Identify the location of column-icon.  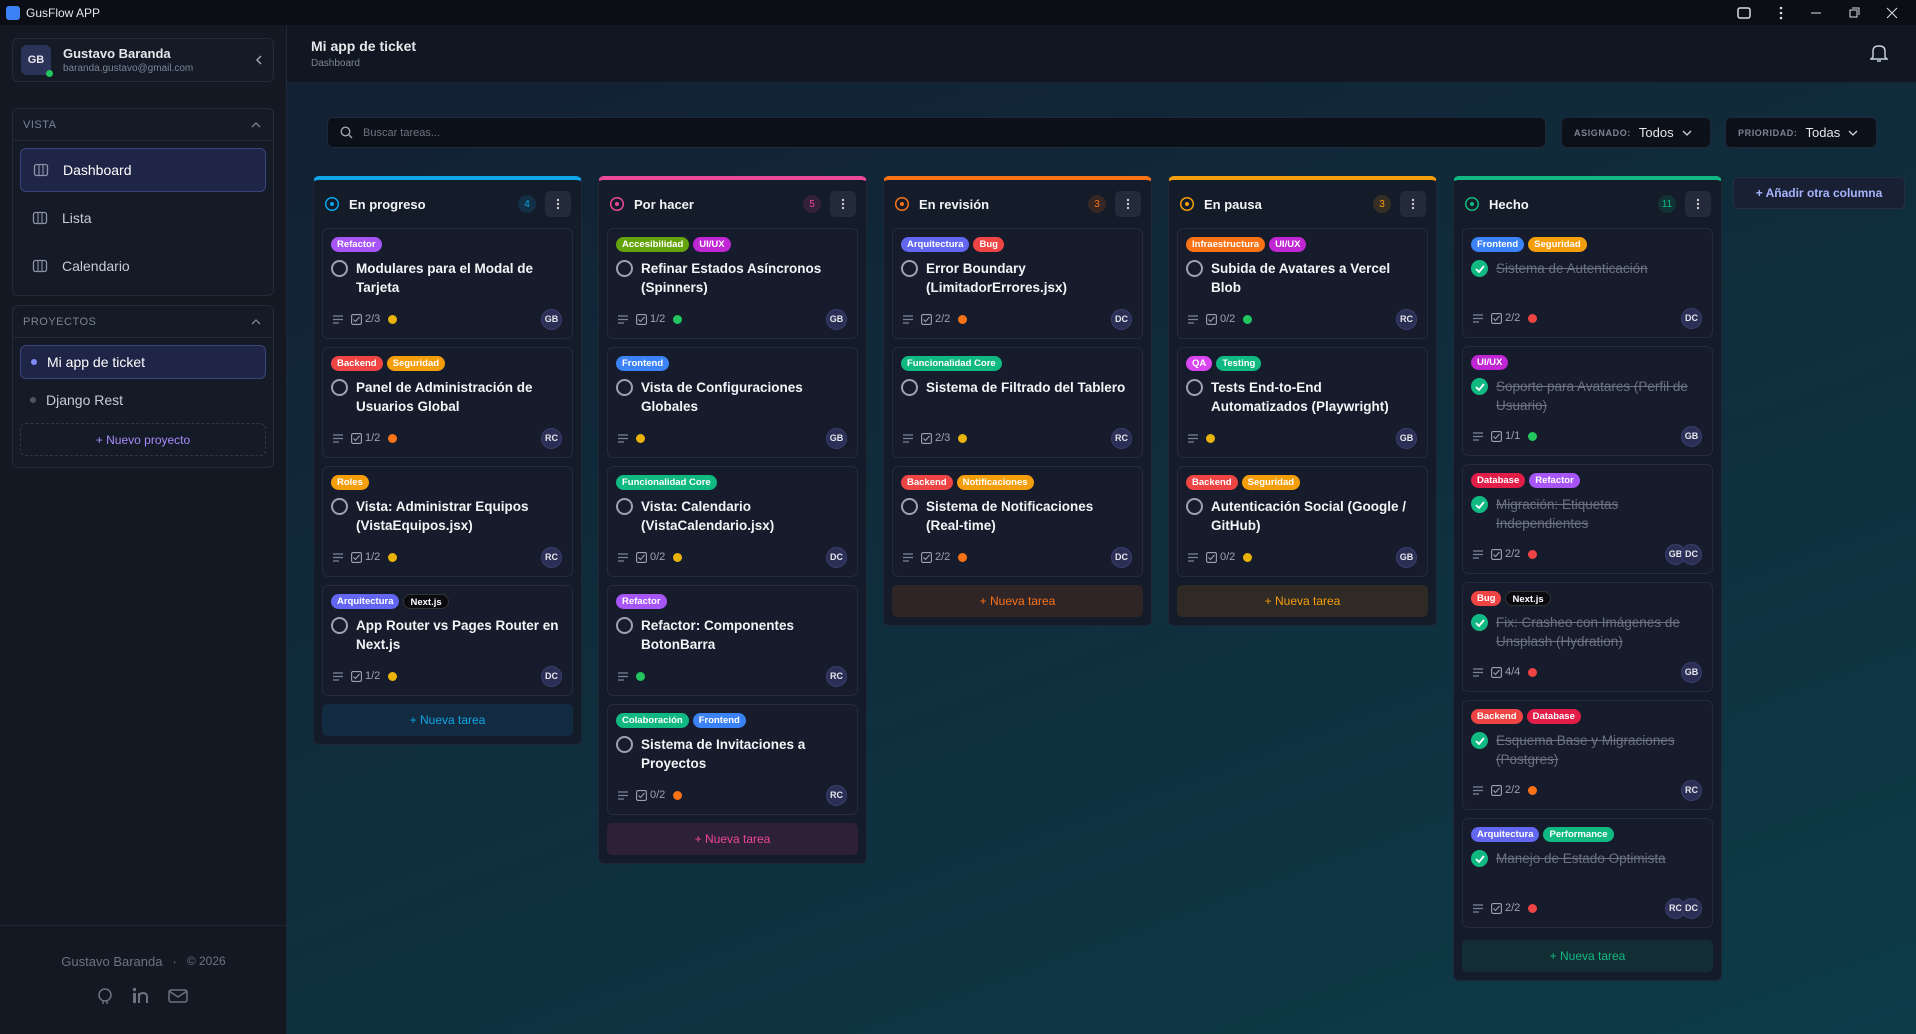
(617, 204).